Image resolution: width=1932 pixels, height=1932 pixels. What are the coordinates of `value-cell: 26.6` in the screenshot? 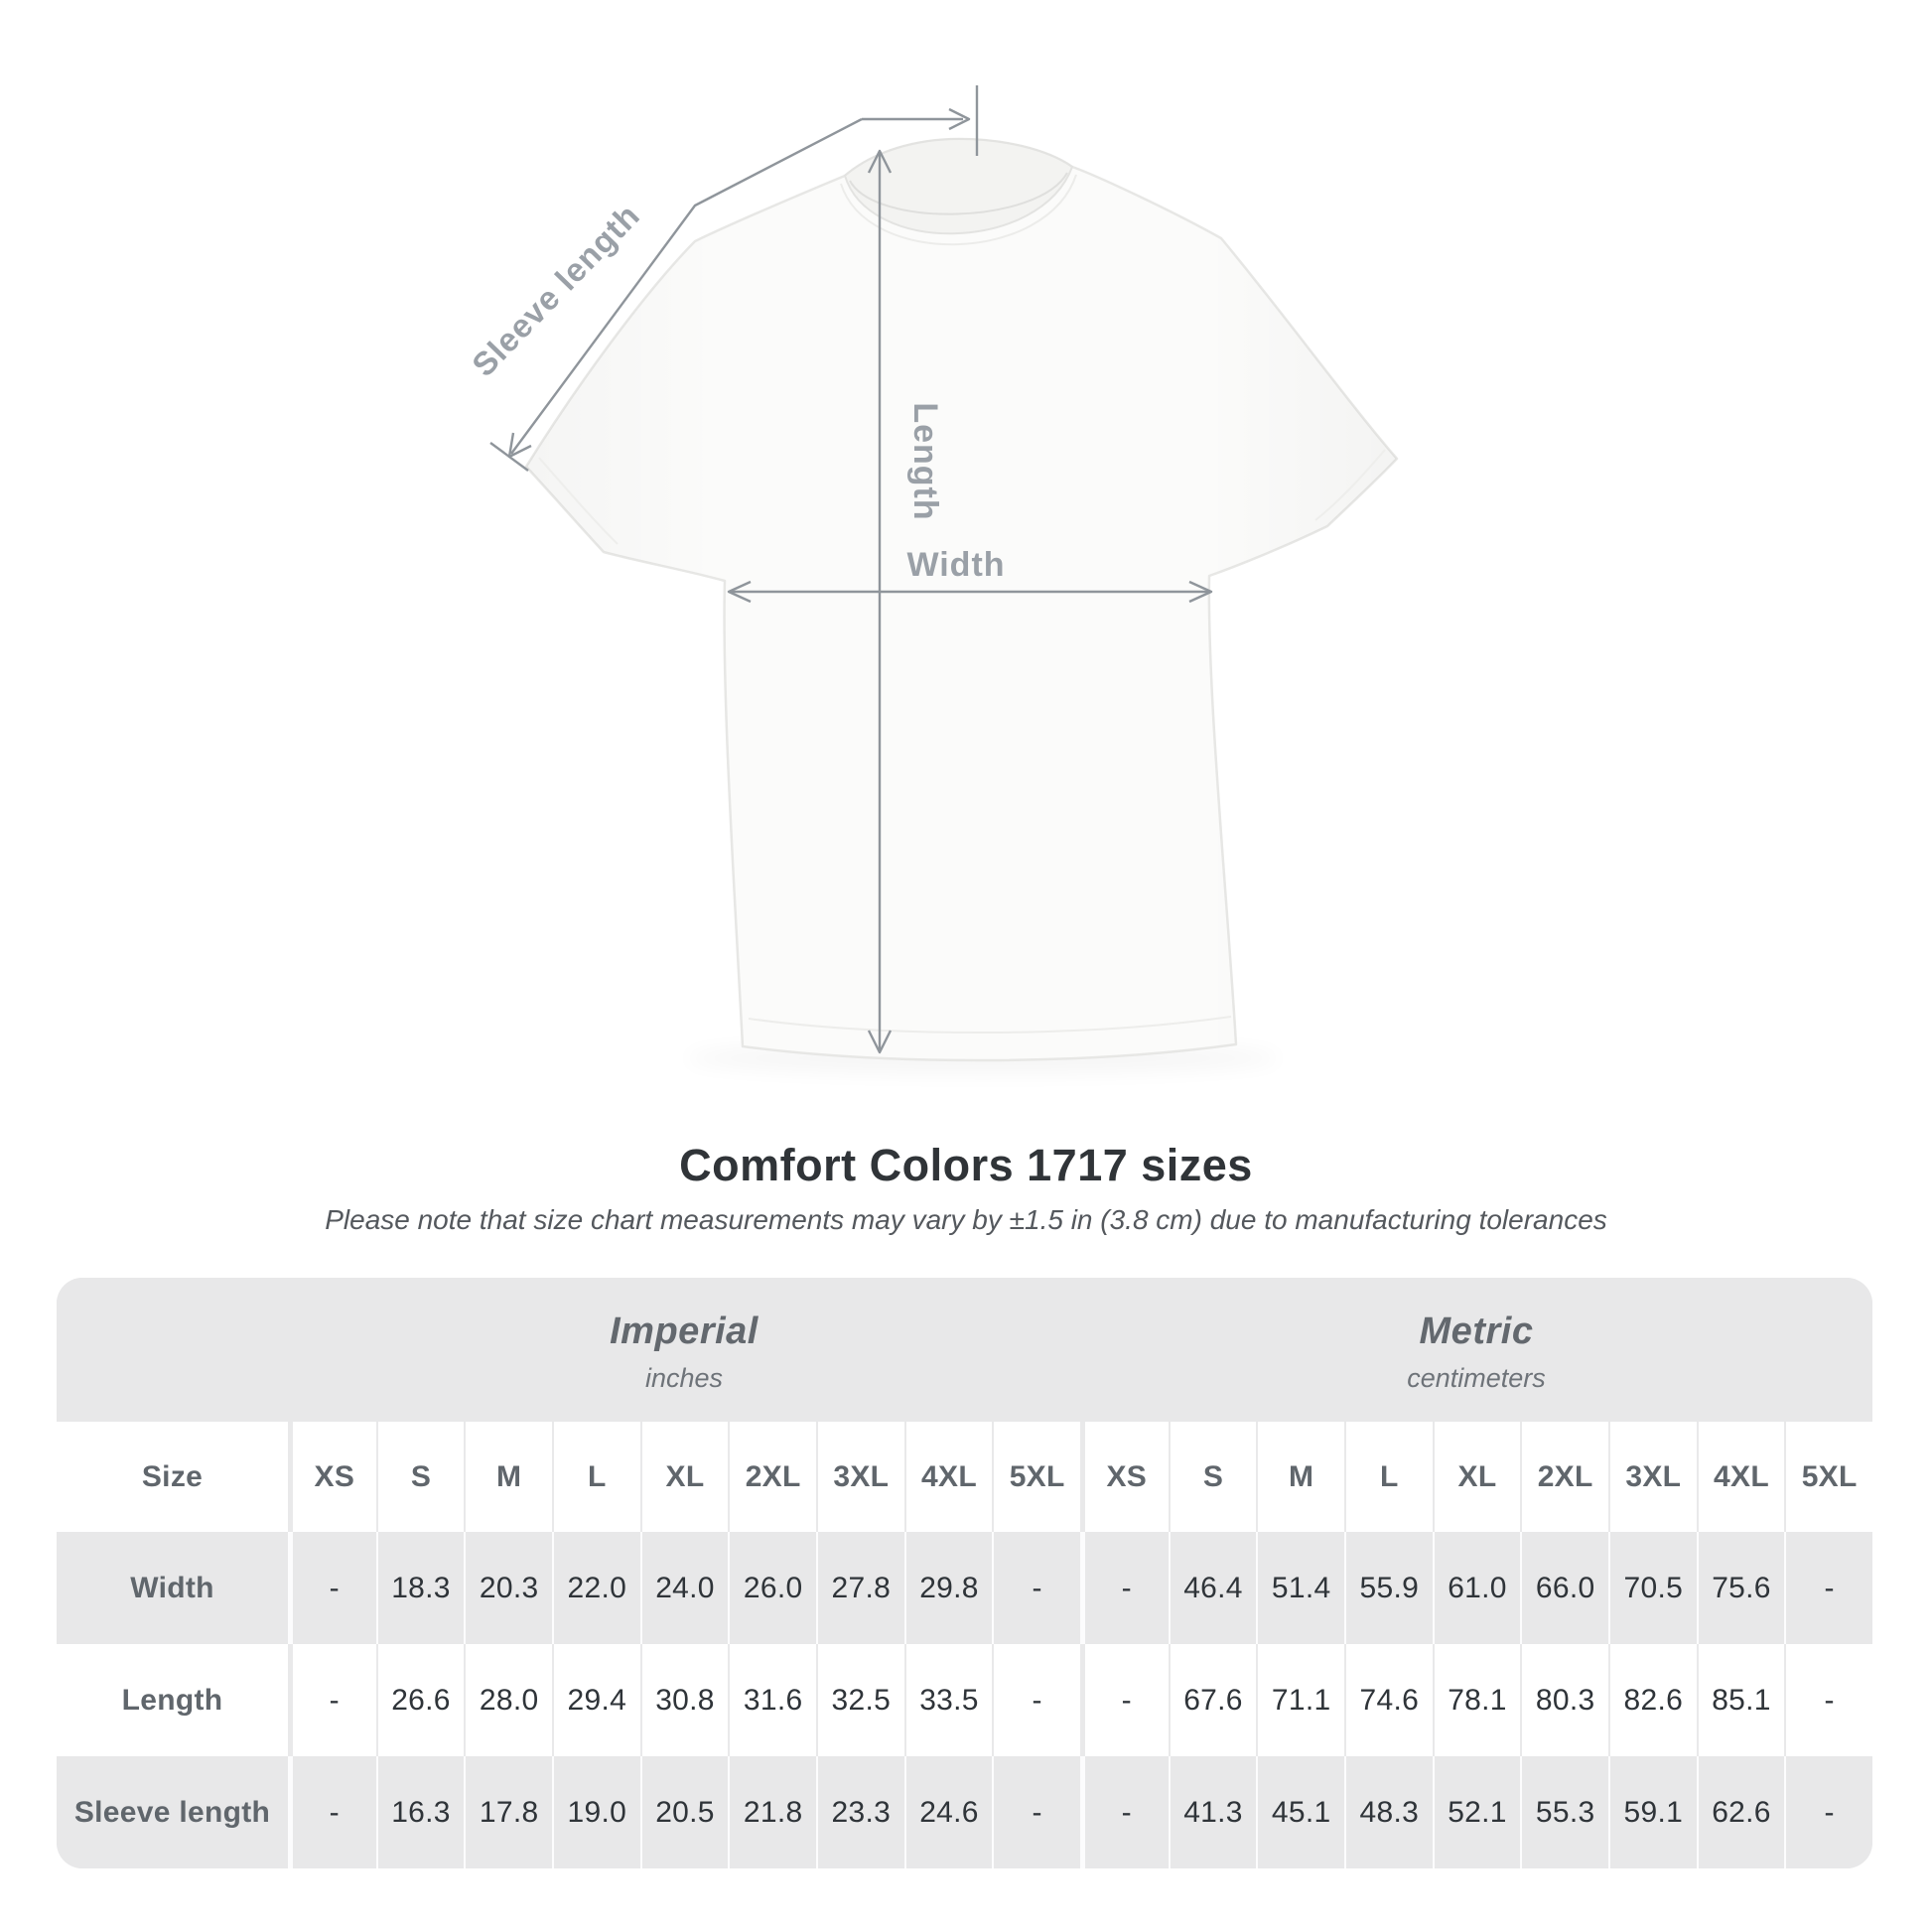 It's located at (420, 1700).